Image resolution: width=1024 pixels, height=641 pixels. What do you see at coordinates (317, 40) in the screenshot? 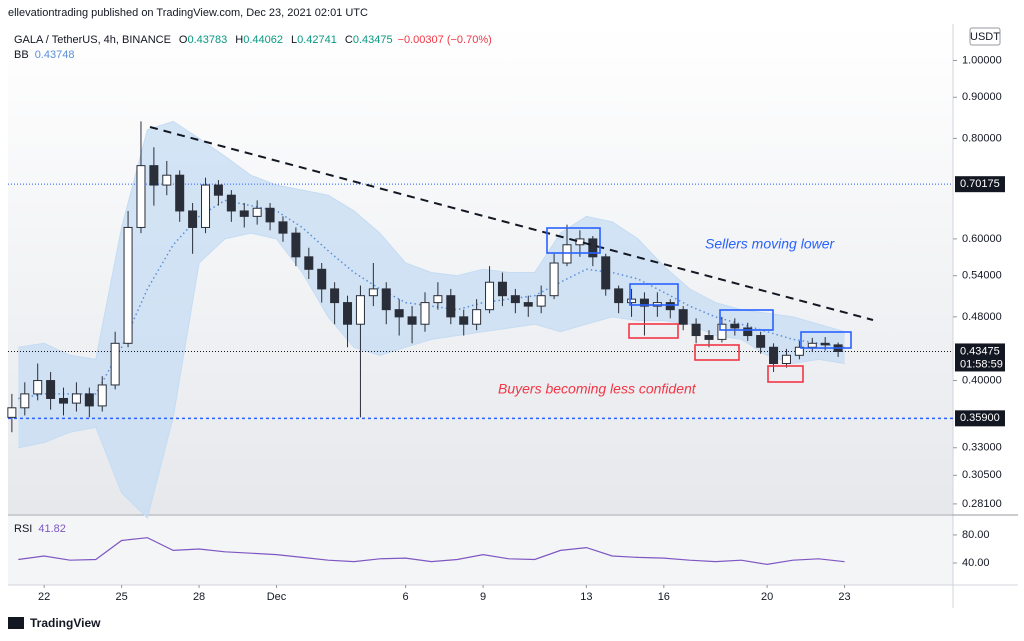
I see `ohlc-value: 0.42741` at bounding box center [317, 40].